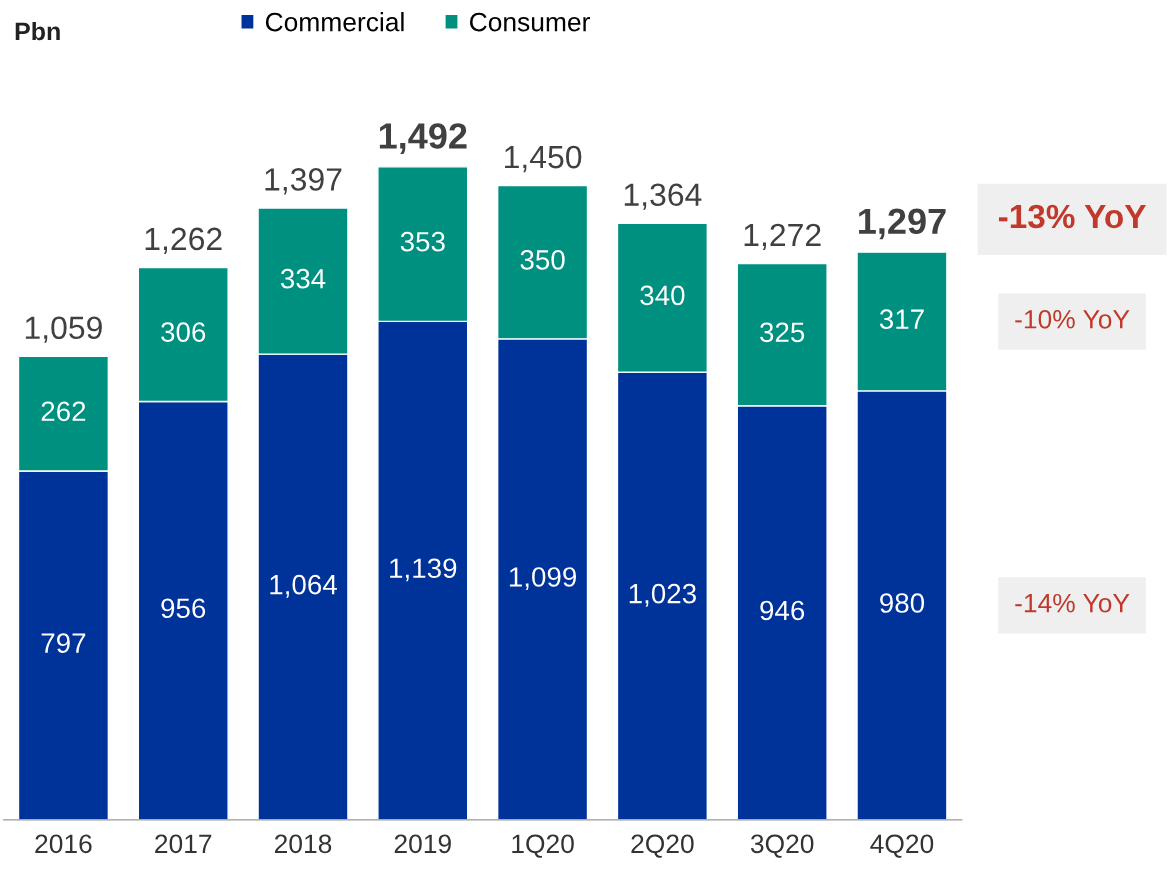 Image resolution: width=1173 pixels, height=875 pixels. I want to click on data-label: 317, so click(901, 319).